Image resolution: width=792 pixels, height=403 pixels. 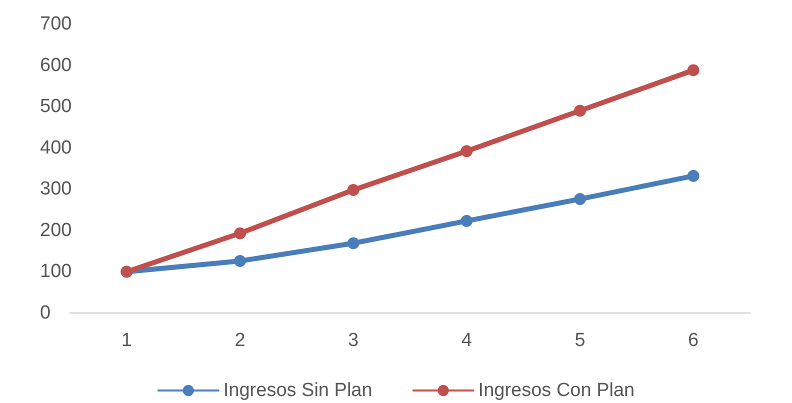 What do you see at coordinates (56, 271) in the screenshot?
I see `y-tick-label: 100` at bounding box center [56, 271].